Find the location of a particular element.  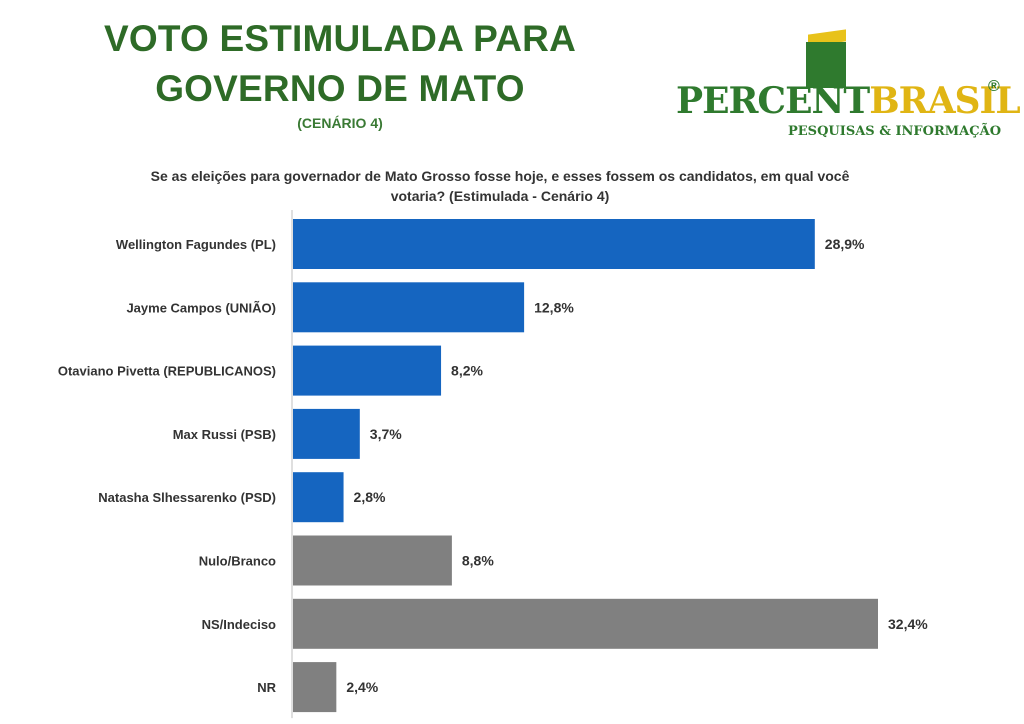

logo-flag-green-block is located at coordinates (826, 65).